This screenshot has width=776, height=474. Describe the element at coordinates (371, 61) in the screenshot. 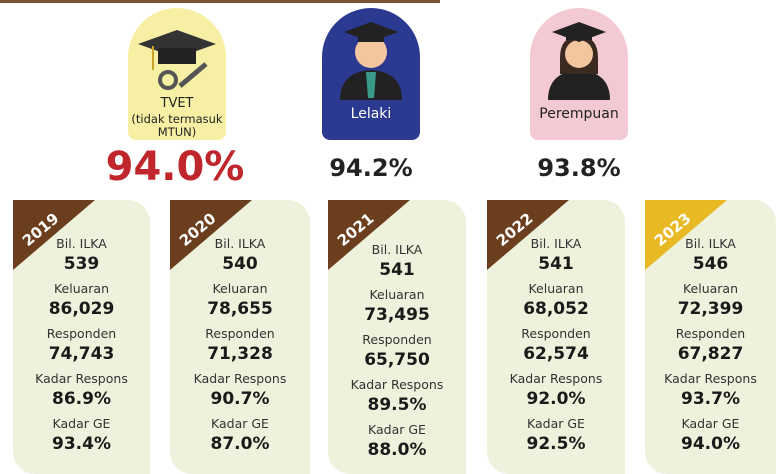

I see `lelaki-icon` at that location.